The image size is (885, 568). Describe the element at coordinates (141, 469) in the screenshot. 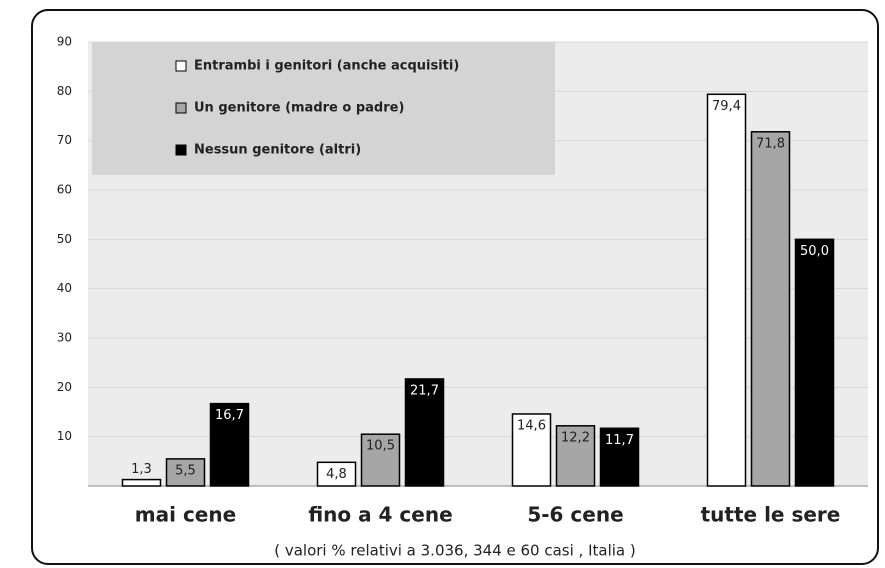

I see `data-label: 1,3` at that location.